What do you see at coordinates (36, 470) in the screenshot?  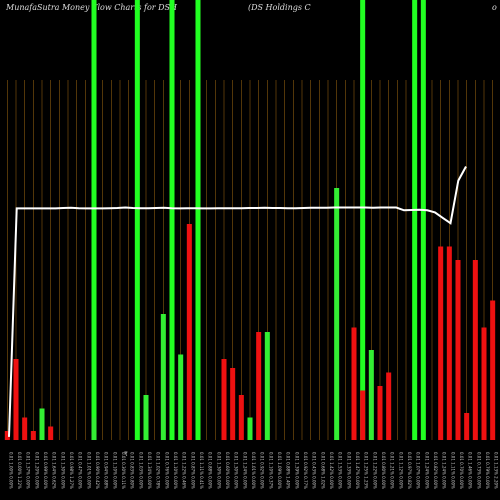 I see `x-tick-label: 0.01 1.20% 0.00%` at bounding box center [36, 470].